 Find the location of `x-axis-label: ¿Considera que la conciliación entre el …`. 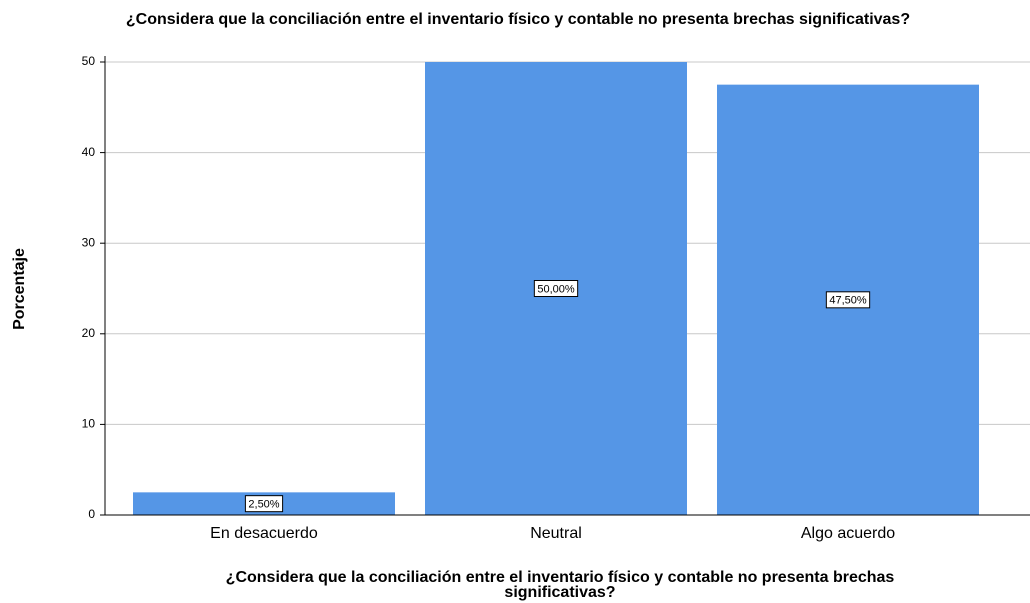

x-axis-label: ¿Considera que la conciliación entre el … is located at coordinates (560, 577).